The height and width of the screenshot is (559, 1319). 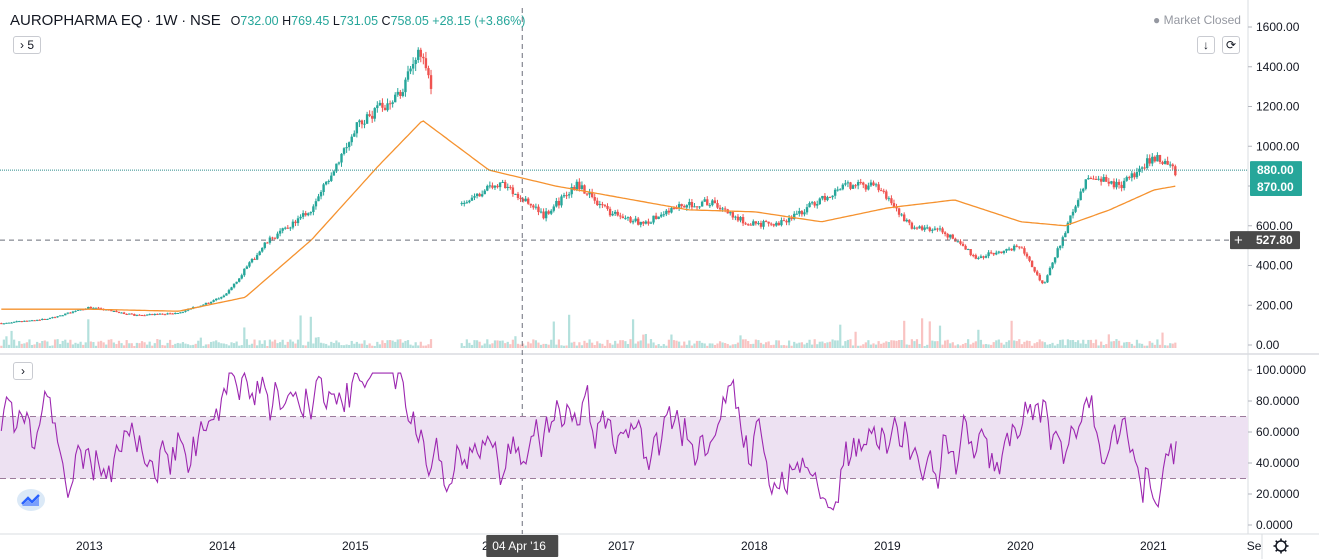 What do you see at coordinates (166, 20) in the screenshot?
I see `interval-label: 1W` at bounding box center [166, 20].